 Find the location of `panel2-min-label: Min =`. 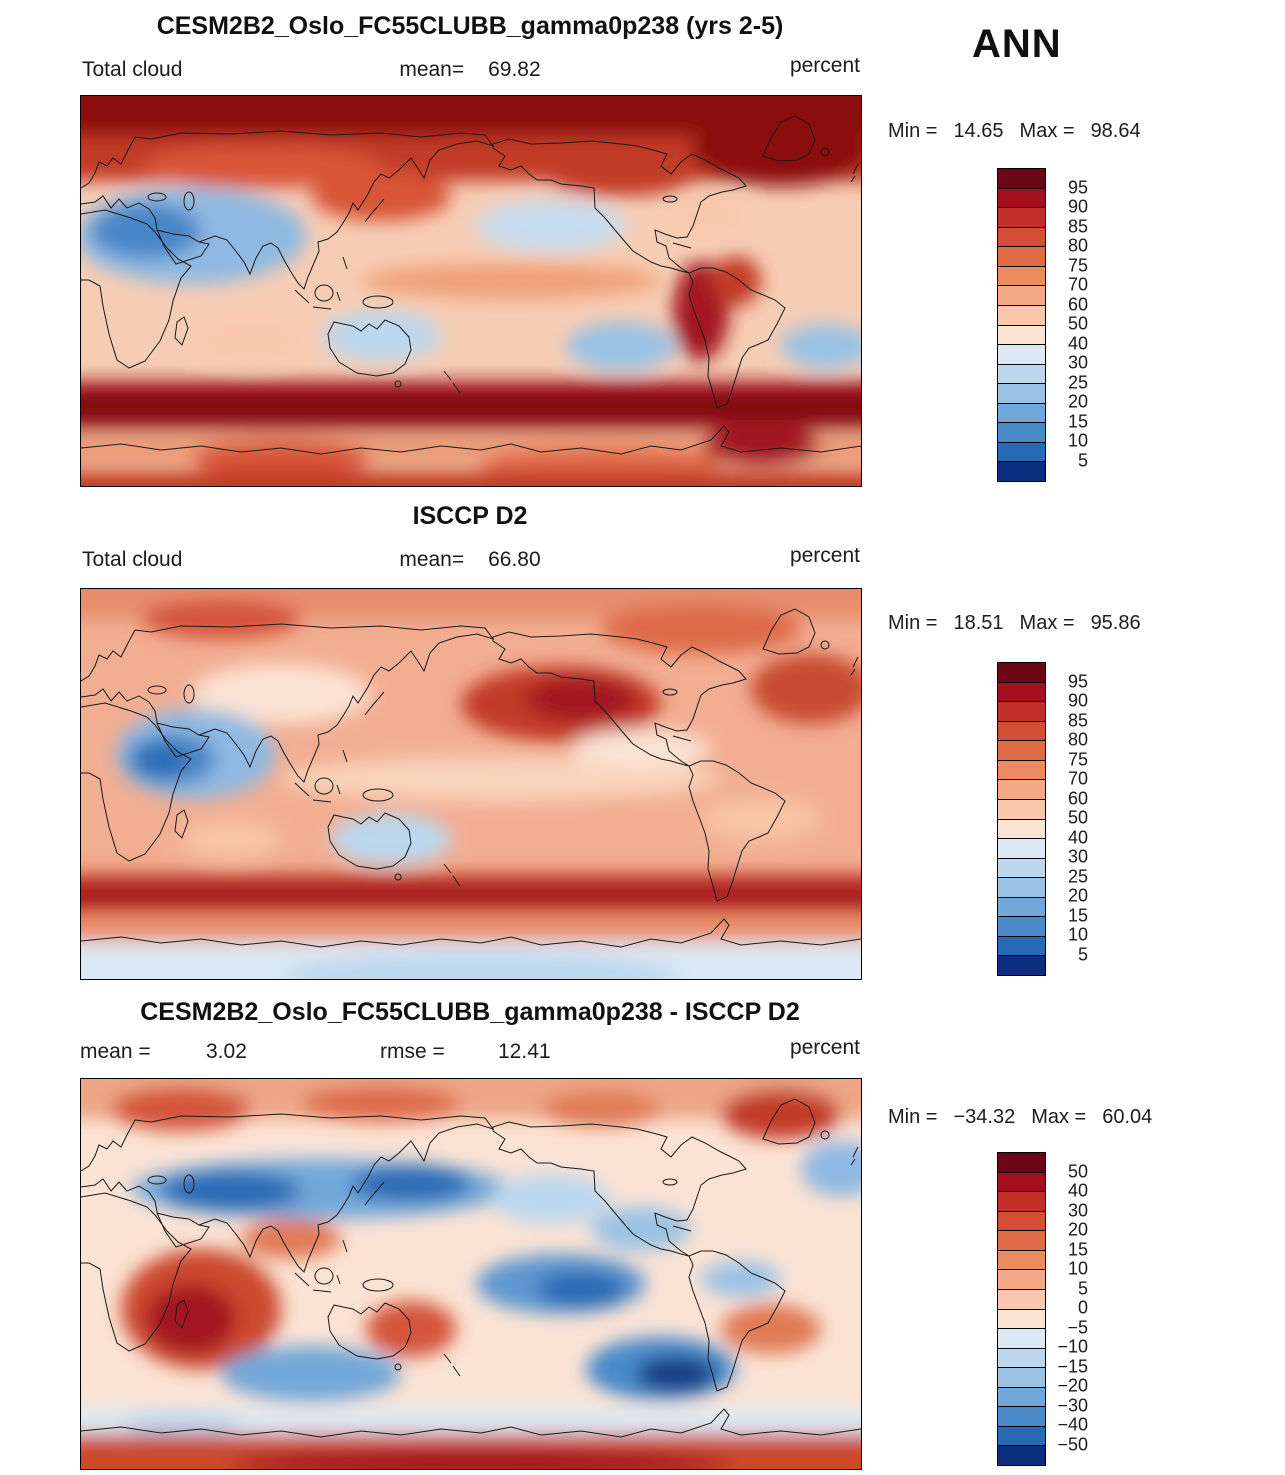

panel2-min-label: Min = is located at coordinates (913, 623).